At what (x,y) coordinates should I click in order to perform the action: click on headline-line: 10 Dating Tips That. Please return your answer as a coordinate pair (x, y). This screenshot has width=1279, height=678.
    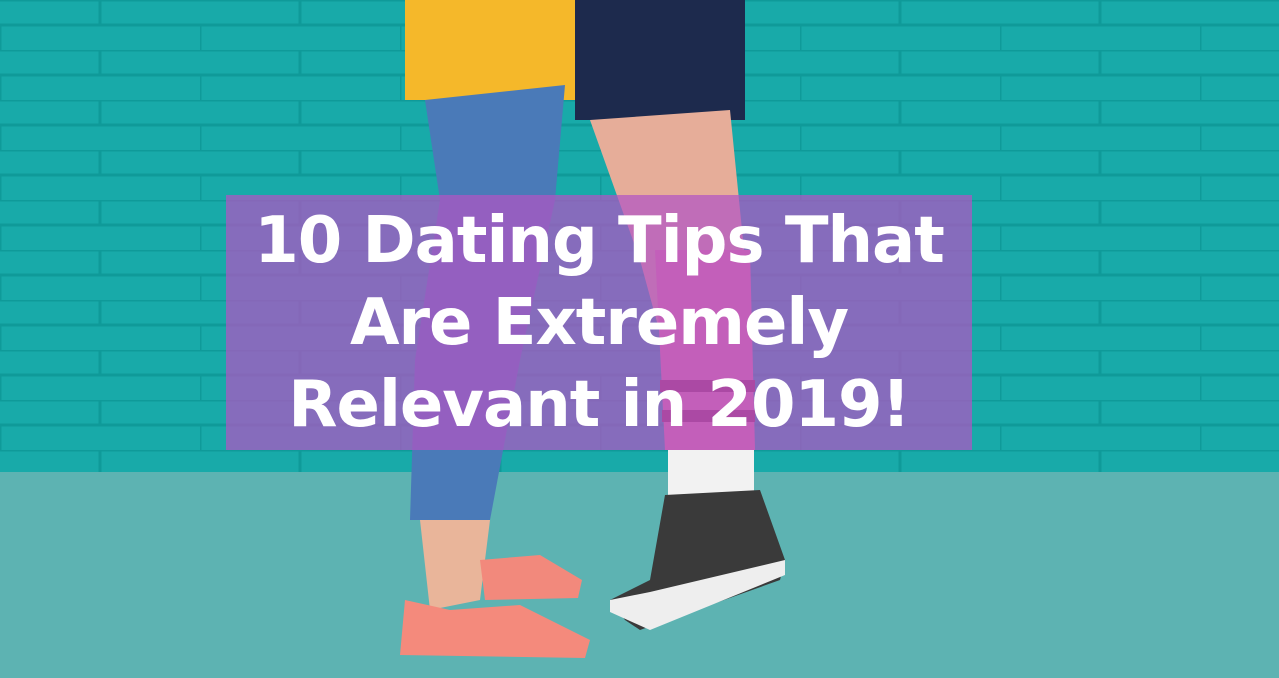
    Looking at the image, I should click on (599, 240).